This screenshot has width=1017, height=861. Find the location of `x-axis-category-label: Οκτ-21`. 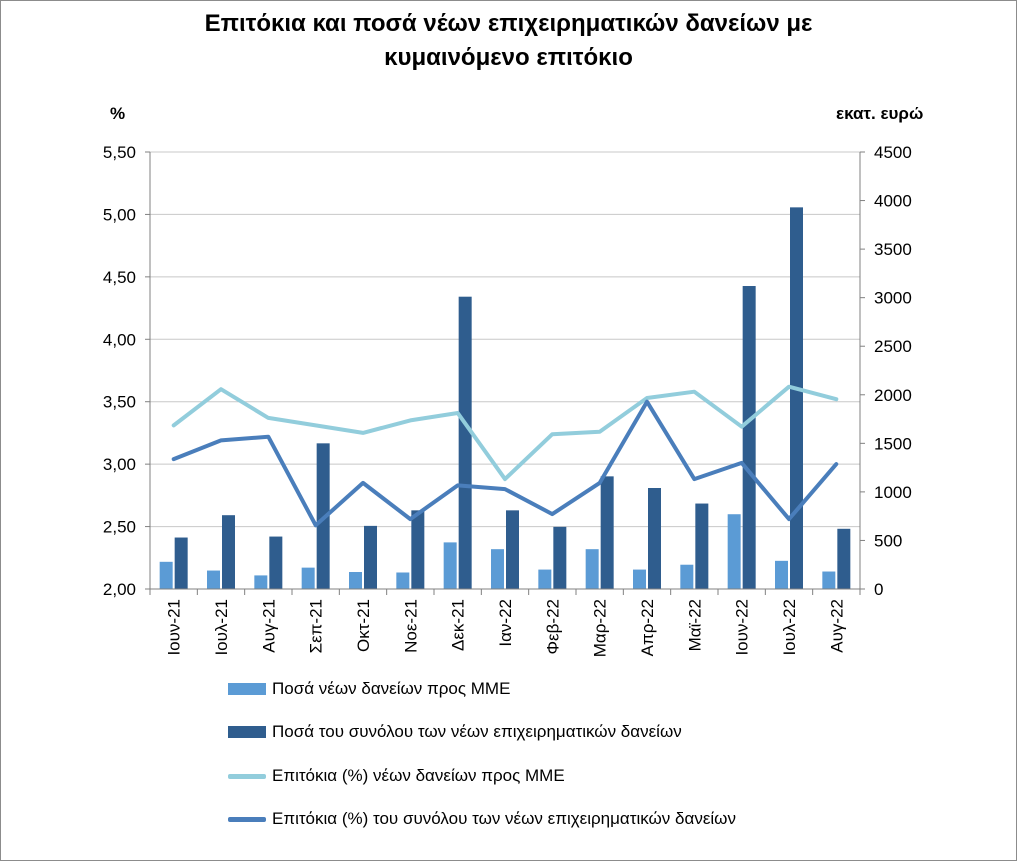

x-axis-category-label: Οκτ-21 is located at coordinates (363, 625).